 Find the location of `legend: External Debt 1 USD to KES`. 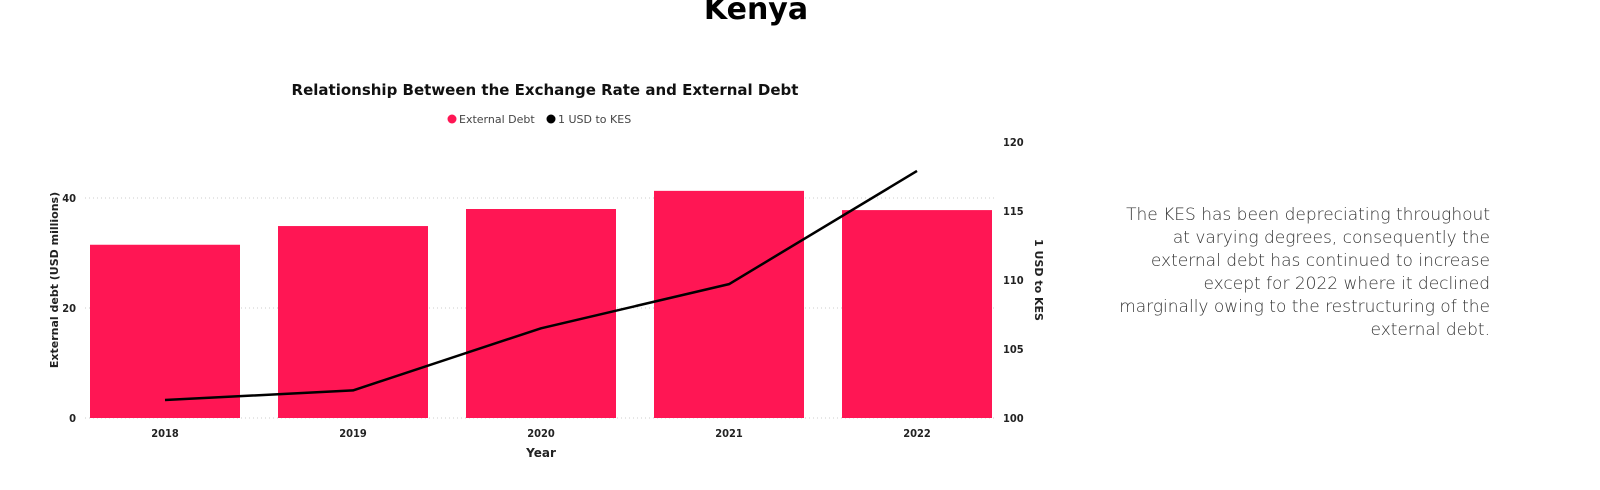

legend: External Debt 1 USD to KES is located at coordinates (539, 119).